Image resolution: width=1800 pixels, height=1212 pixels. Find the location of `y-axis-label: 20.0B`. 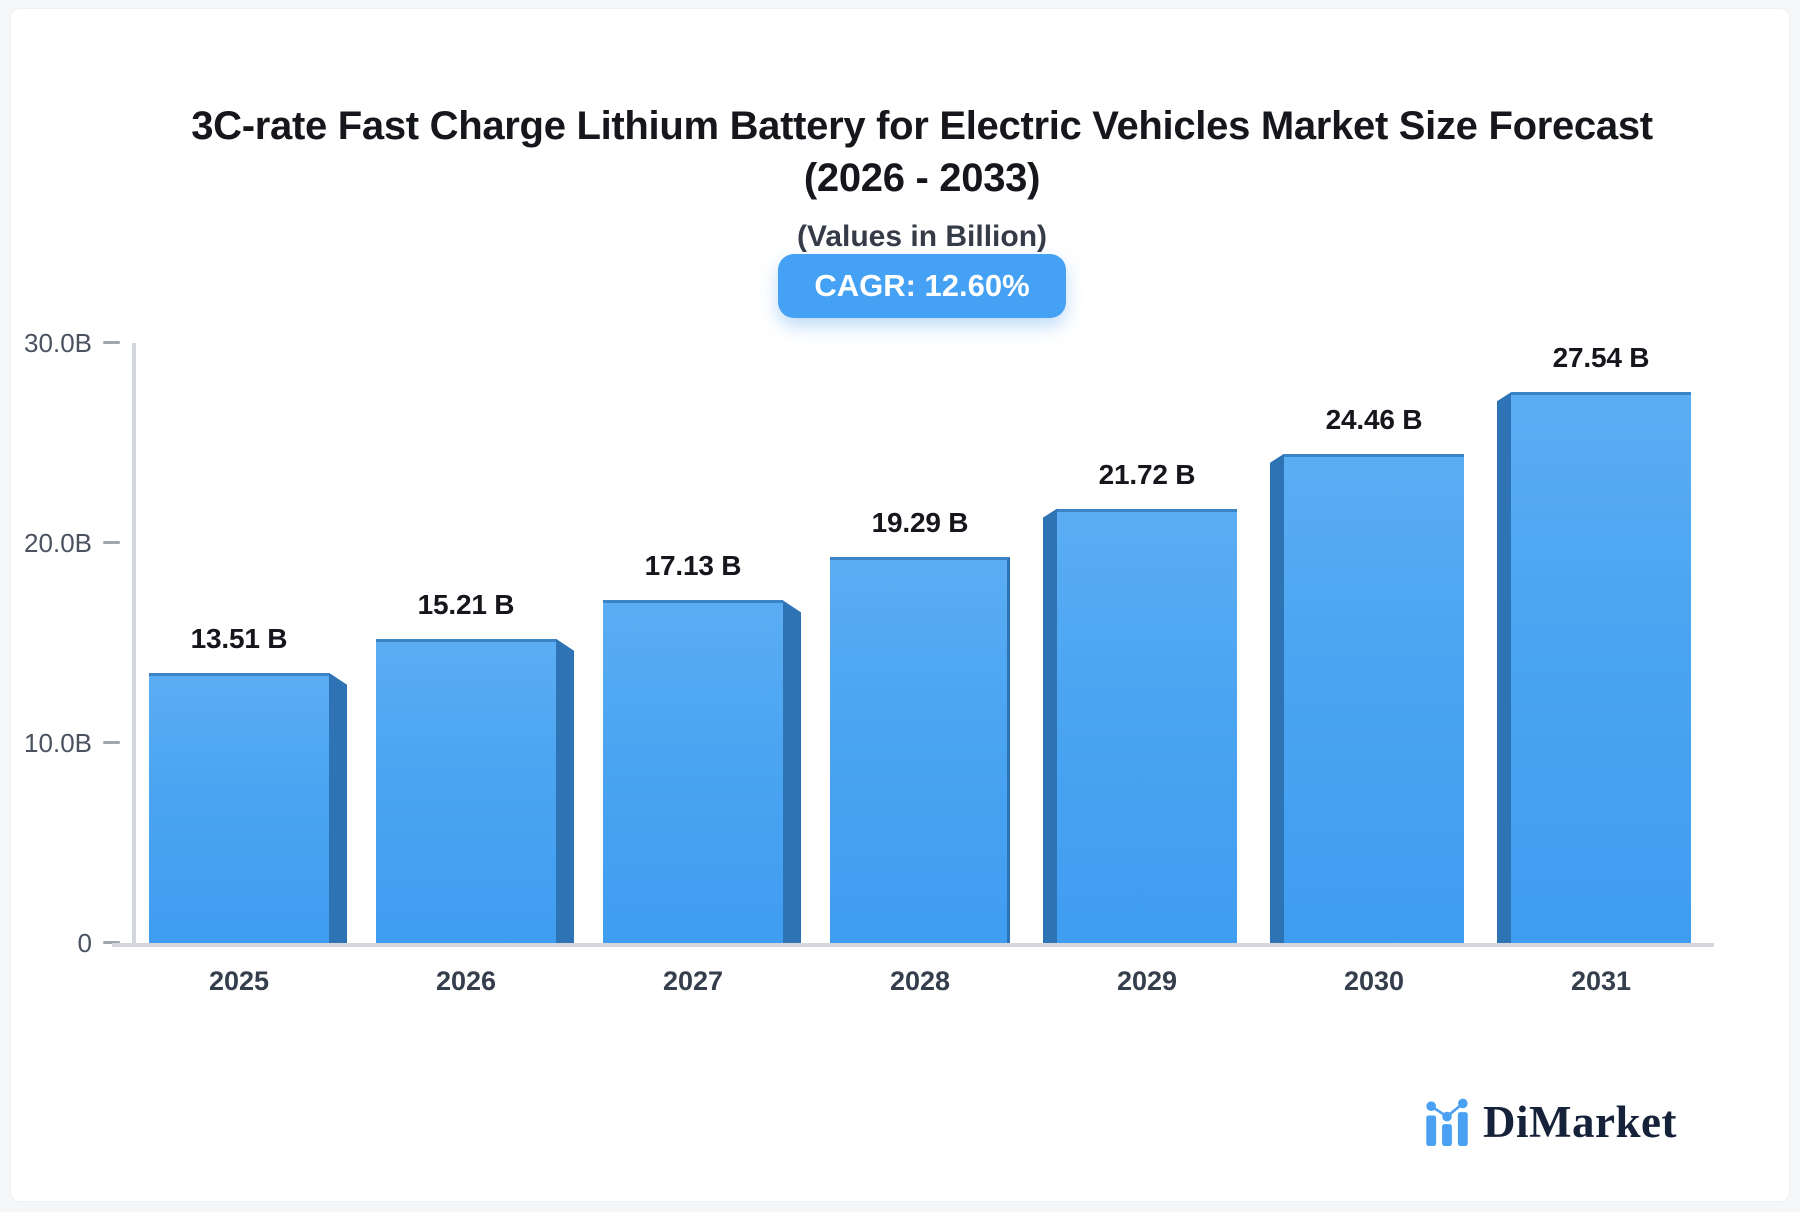

y-axis-label: 20.0B is located at coordinates (58, 543).